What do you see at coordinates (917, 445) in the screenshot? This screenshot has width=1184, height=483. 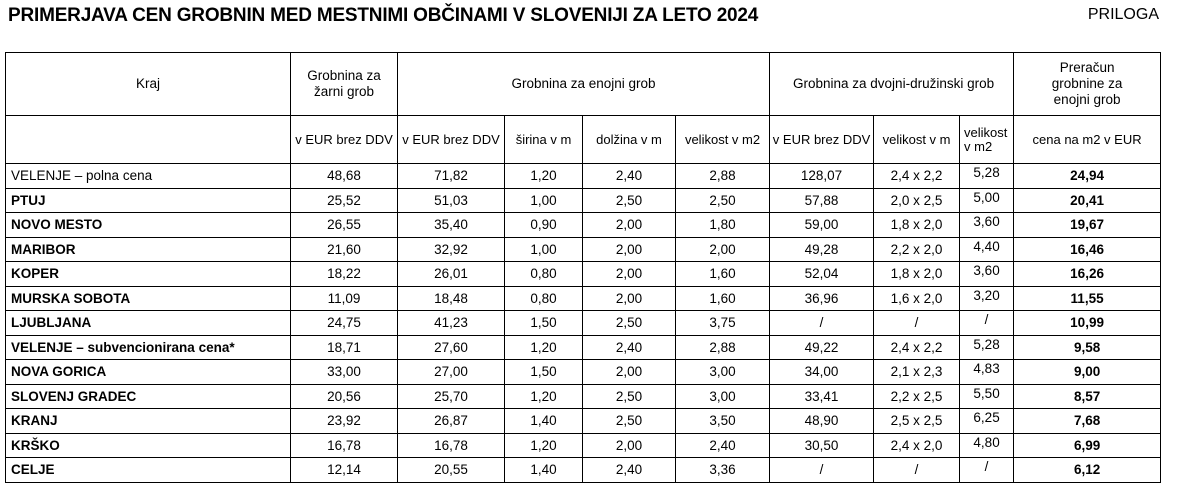 I see `value-cell: 2,4 x 2,0` at bounding box center [917, 445].